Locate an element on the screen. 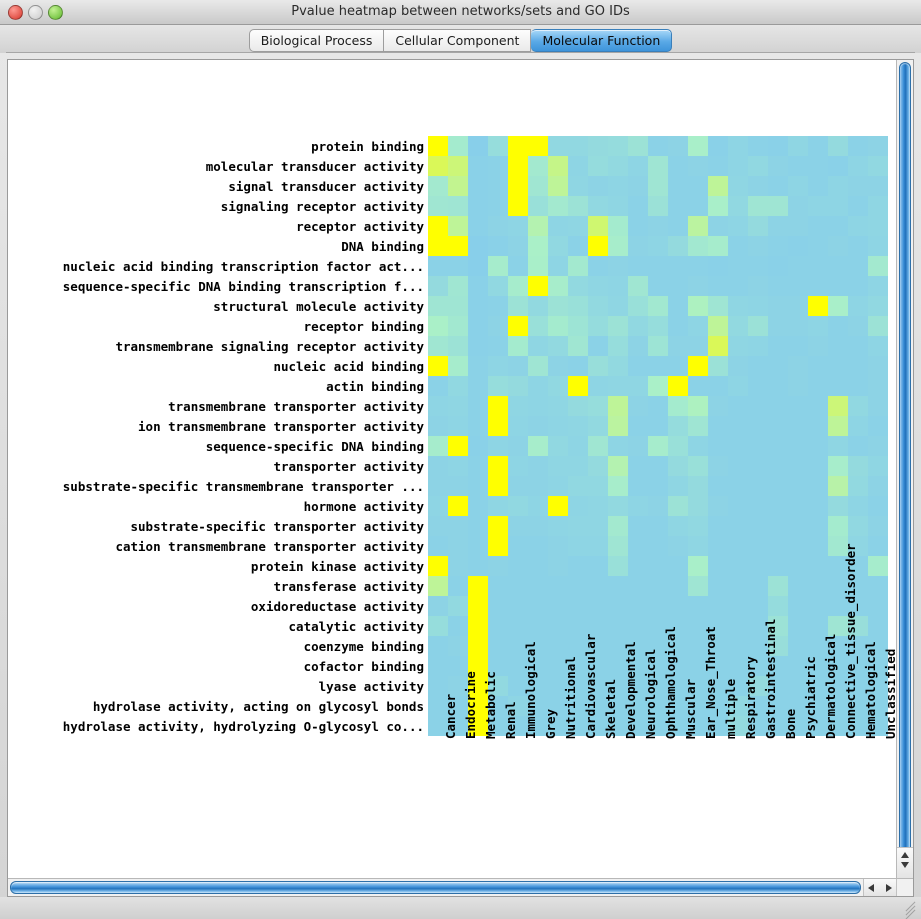 The width and height of the screenshot is (921, 919). zoom-button is located at coordinates (55, 12).